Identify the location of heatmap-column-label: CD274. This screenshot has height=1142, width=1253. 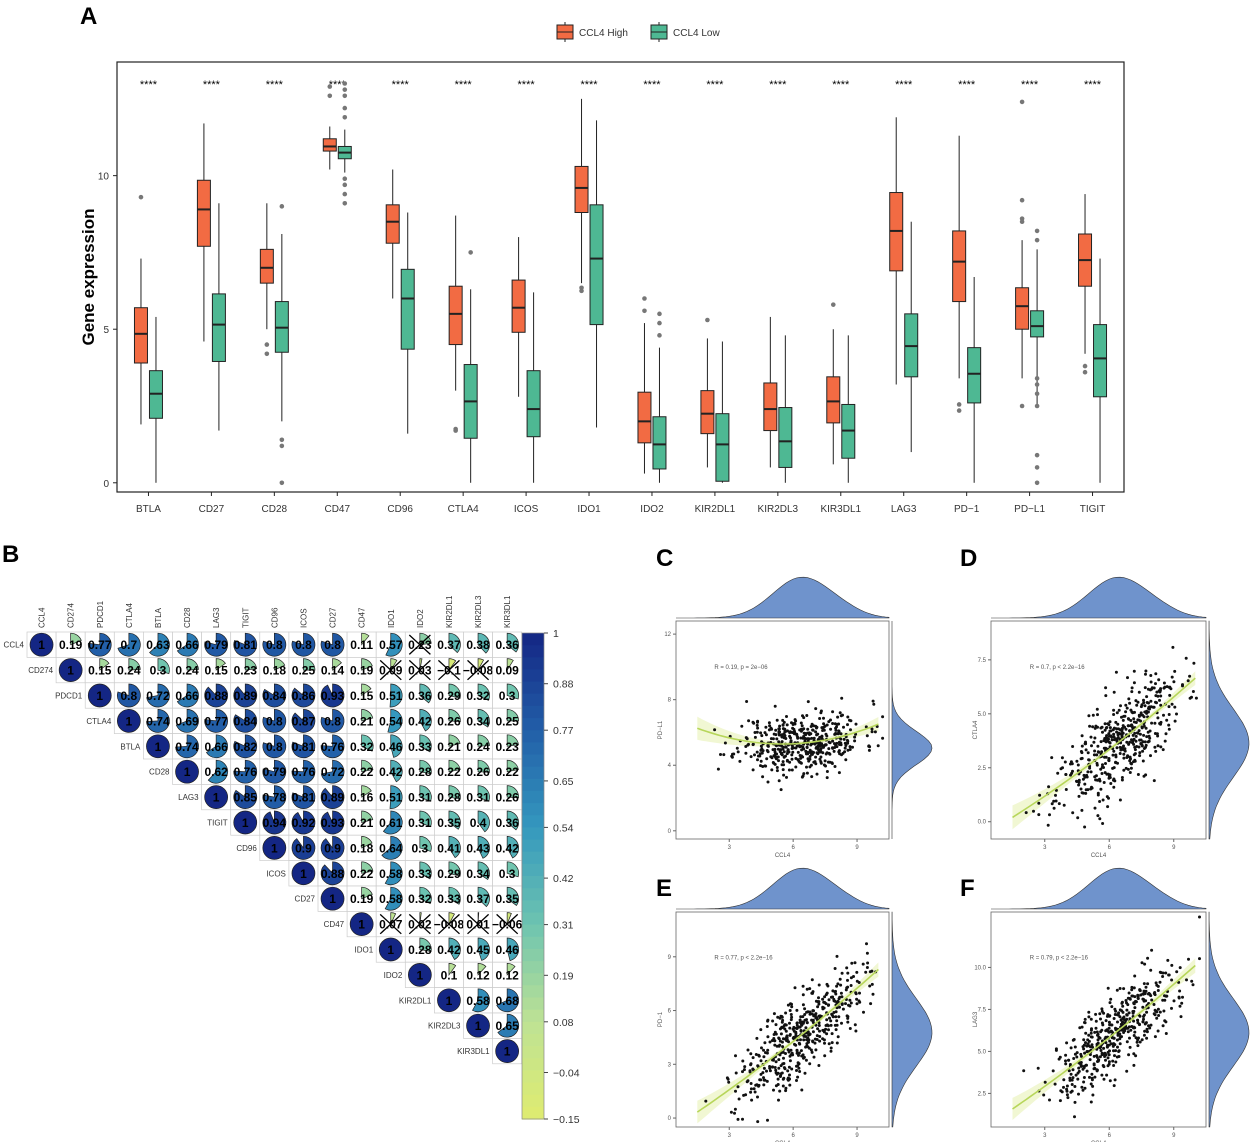
(71, 615).